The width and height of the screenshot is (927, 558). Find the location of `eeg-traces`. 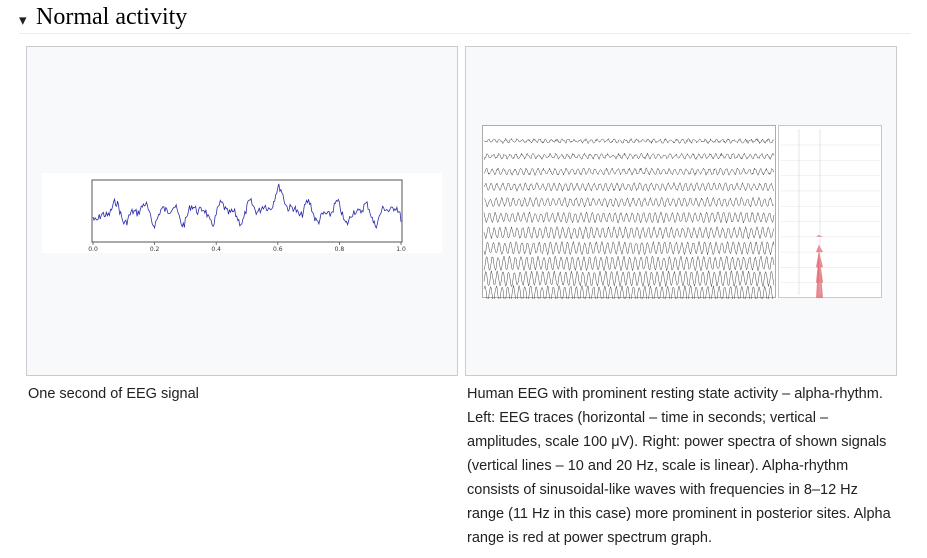

eeg-traces is located at coordinates (629, 220).